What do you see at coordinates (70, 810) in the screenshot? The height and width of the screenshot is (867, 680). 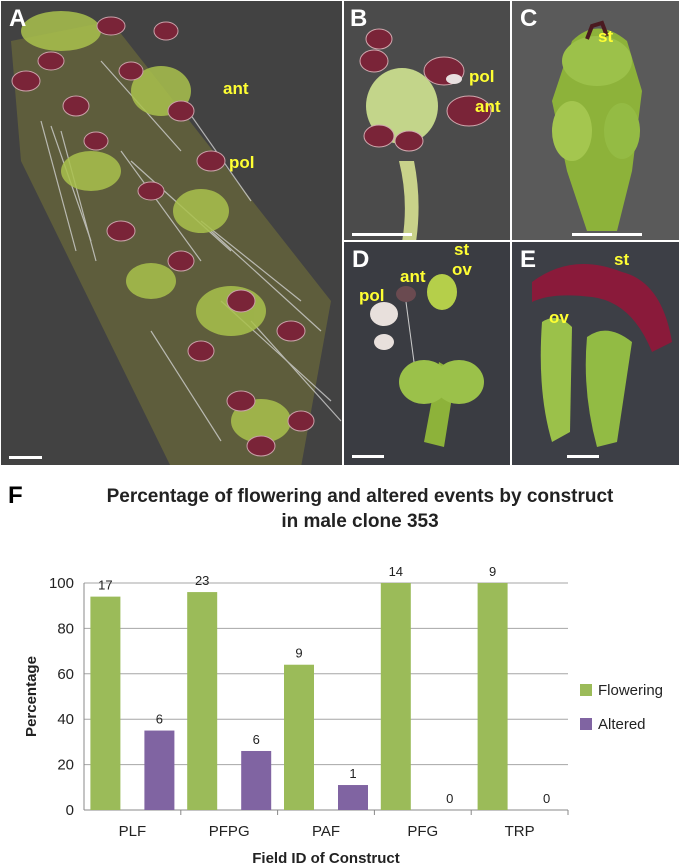 I see `y-tick-label: 0` at bounding box center [70, 810].